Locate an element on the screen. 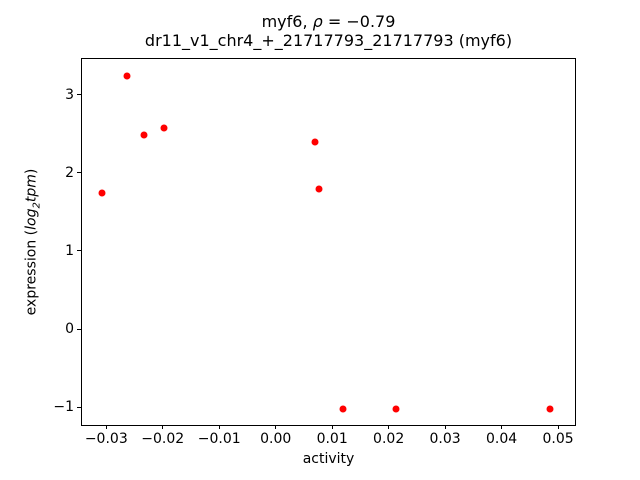  x-tick-label: −0.01 is located at coordinates (219, 439).